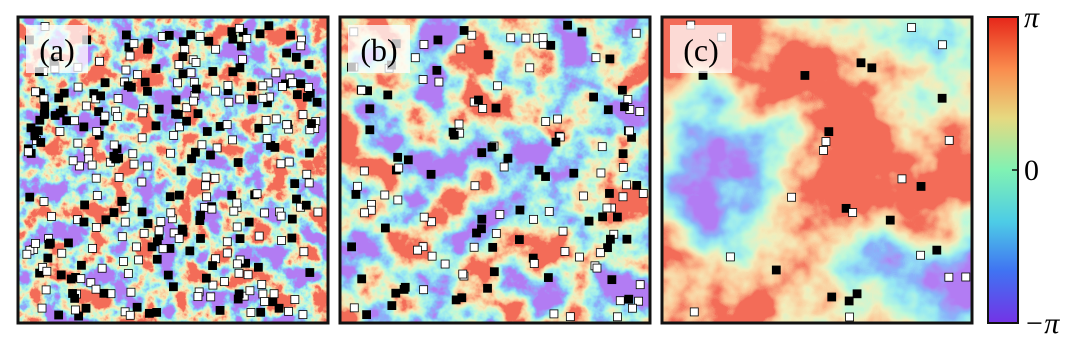 This screenshot has height=348, width=1076. Describe the element at coordinates (1032, 17) in the screenshot. I see `tick-label: π` at that location.